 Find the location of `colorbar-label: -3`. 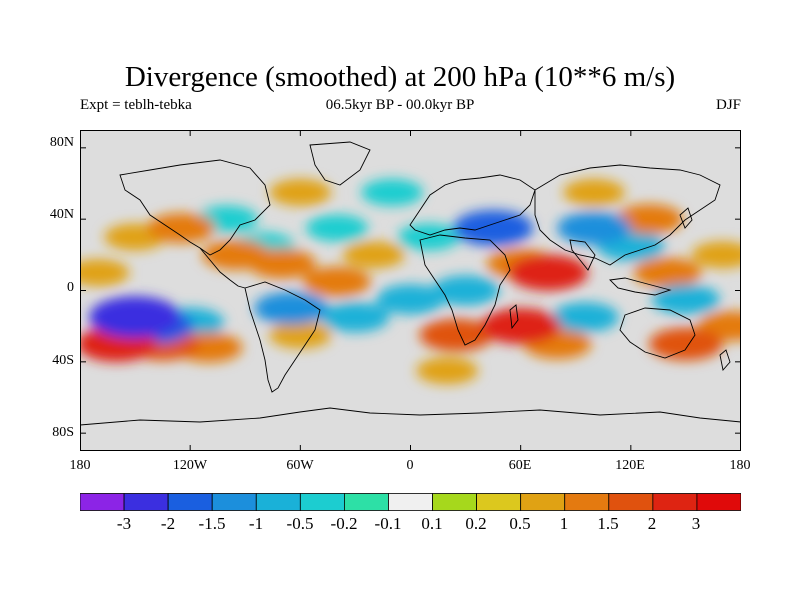

colorbar-label: -3 is located at coordinates (124, 523).